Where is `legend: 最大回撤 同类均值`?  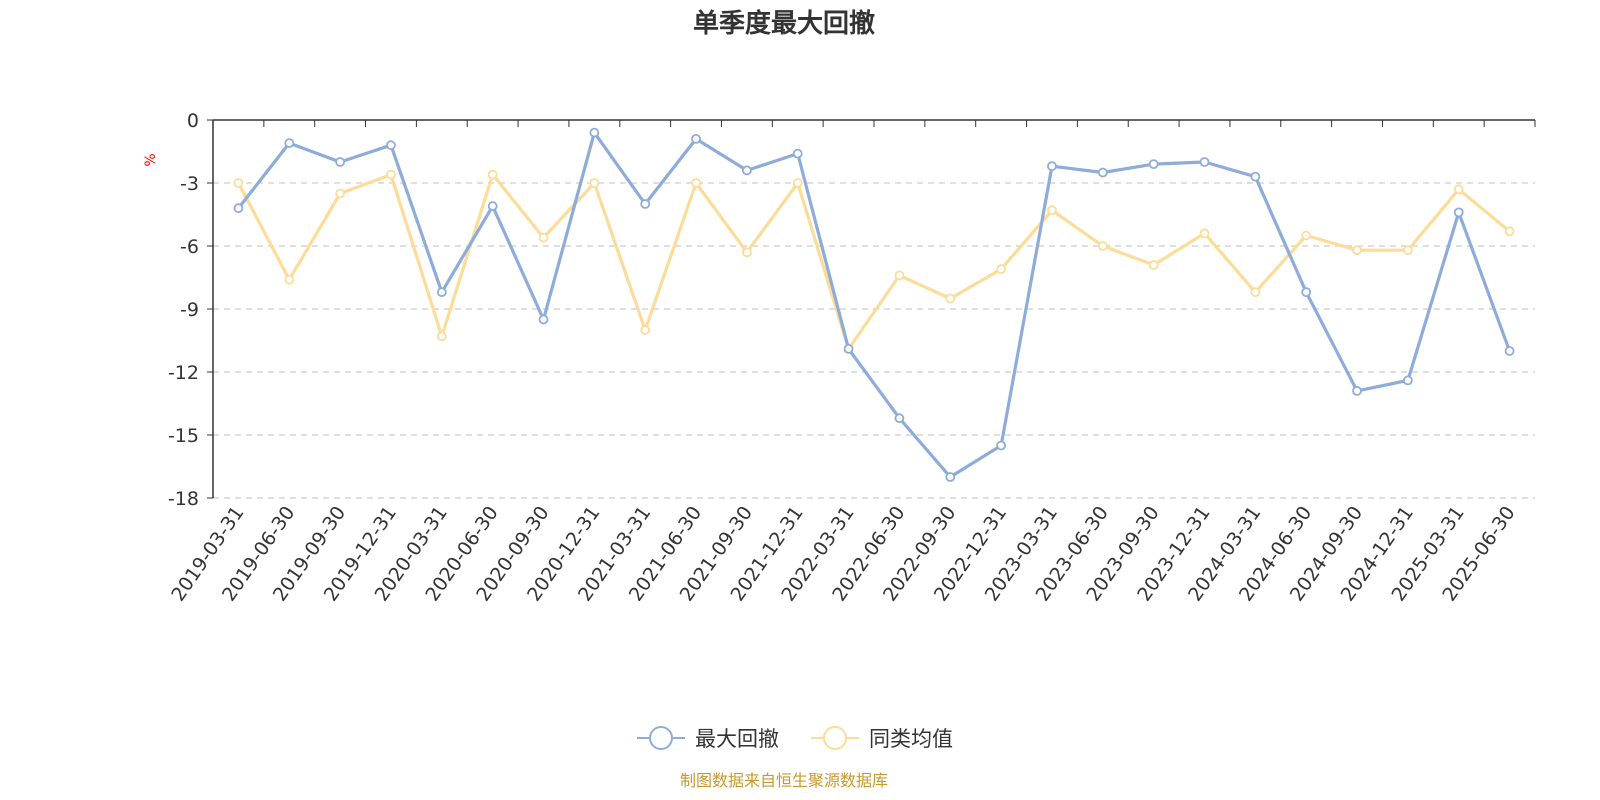 legend: 最大回撤 同类均值 is located at coordinates (795, 738).